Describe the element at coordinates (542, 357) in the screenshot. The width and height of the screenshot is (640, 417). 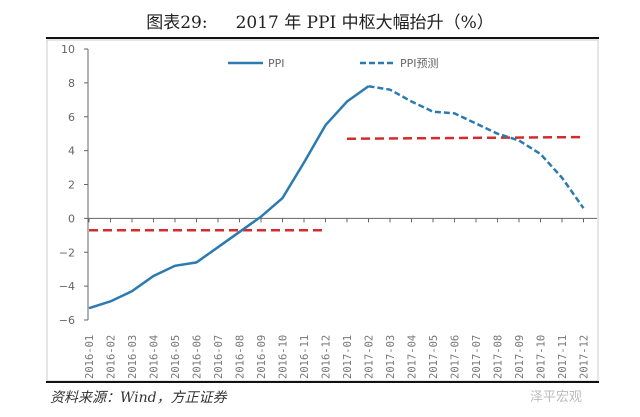
I see `x-tick-label: 2017-10` at that location.